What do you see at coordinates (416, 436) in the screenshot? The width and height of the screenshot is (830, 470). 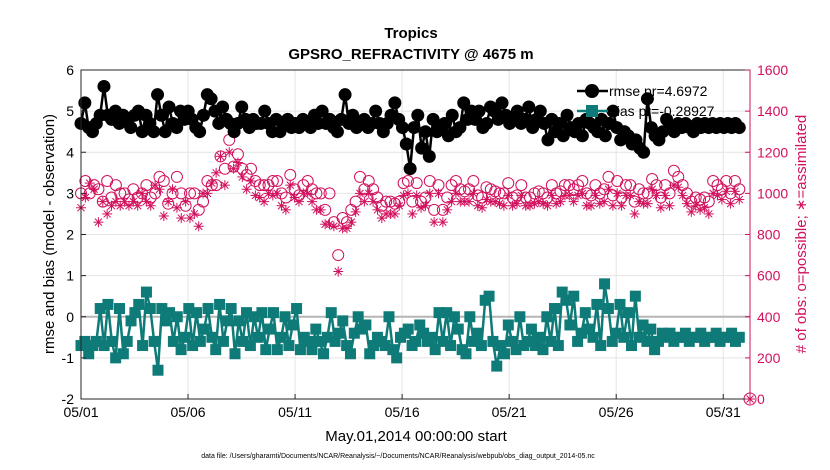 I see `x-axis-label: May.01,2014 00:00:00 start` at bounding box center [416, 436].